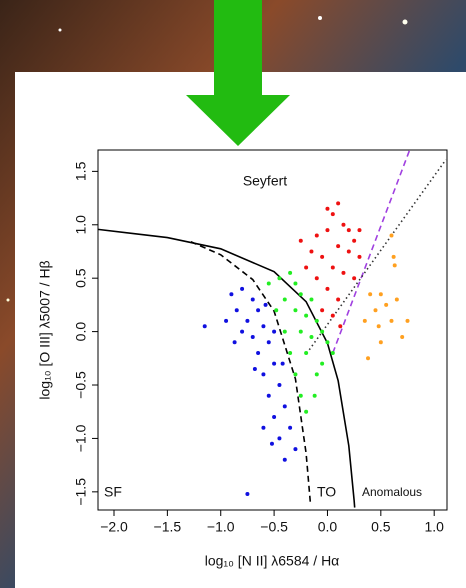  Describe the element at coordinates (168, 527) in the screenshot. I see `x-tick-label: −1.5` at that location.